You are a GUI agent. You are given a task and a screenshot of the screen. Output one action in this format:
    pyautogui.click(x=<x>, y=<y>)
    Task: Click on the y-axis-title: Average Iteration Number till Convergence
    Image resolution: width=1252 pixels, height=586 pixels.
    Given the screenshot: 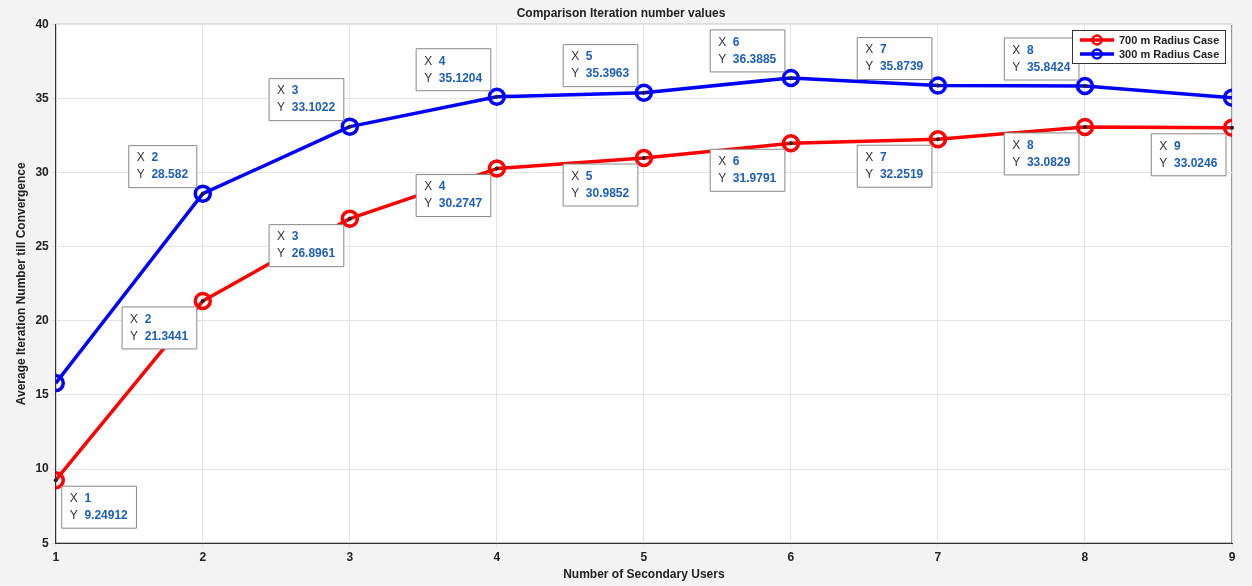 What is the action you would take?
    pyautogui.click(x=20, y=284)
    